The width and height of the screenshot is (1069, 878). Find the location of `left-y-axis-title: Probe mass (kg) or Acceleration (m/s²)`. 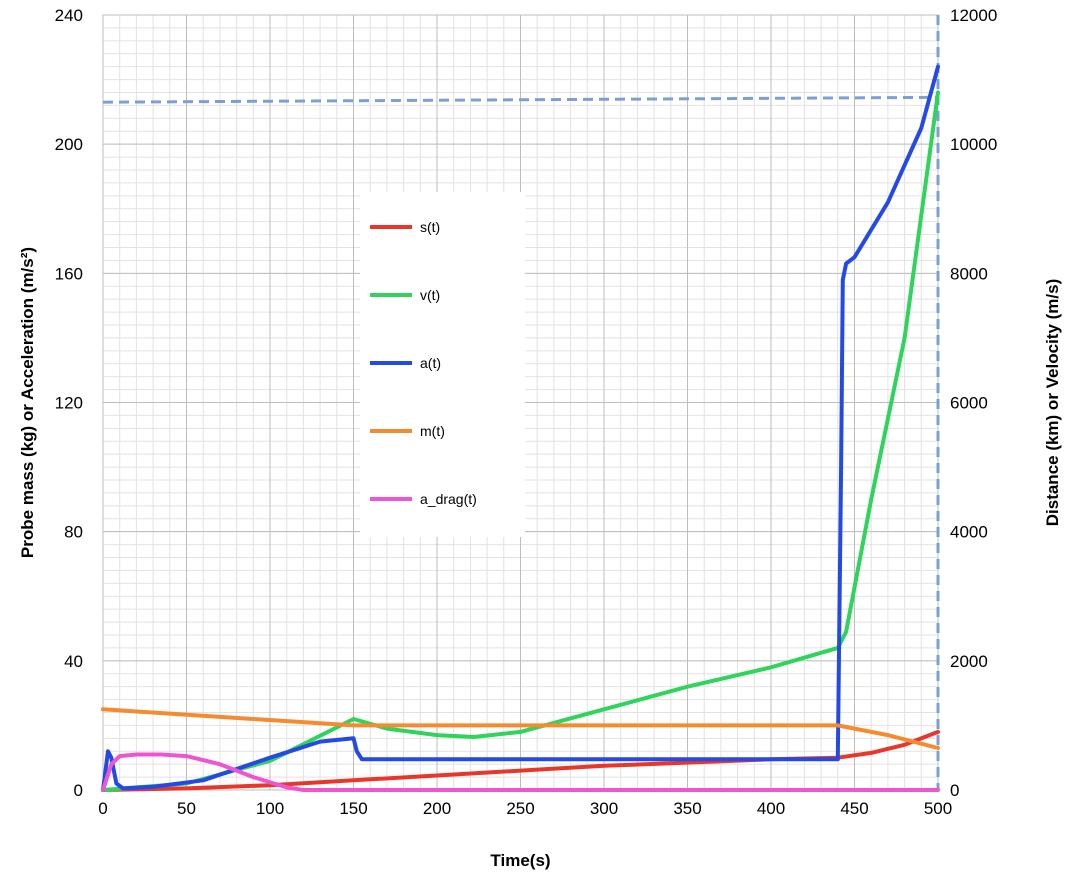

left-y-axis-title: Probe mass (kg) or Acceleration (m/s²) is located at coordinates (27, 402).